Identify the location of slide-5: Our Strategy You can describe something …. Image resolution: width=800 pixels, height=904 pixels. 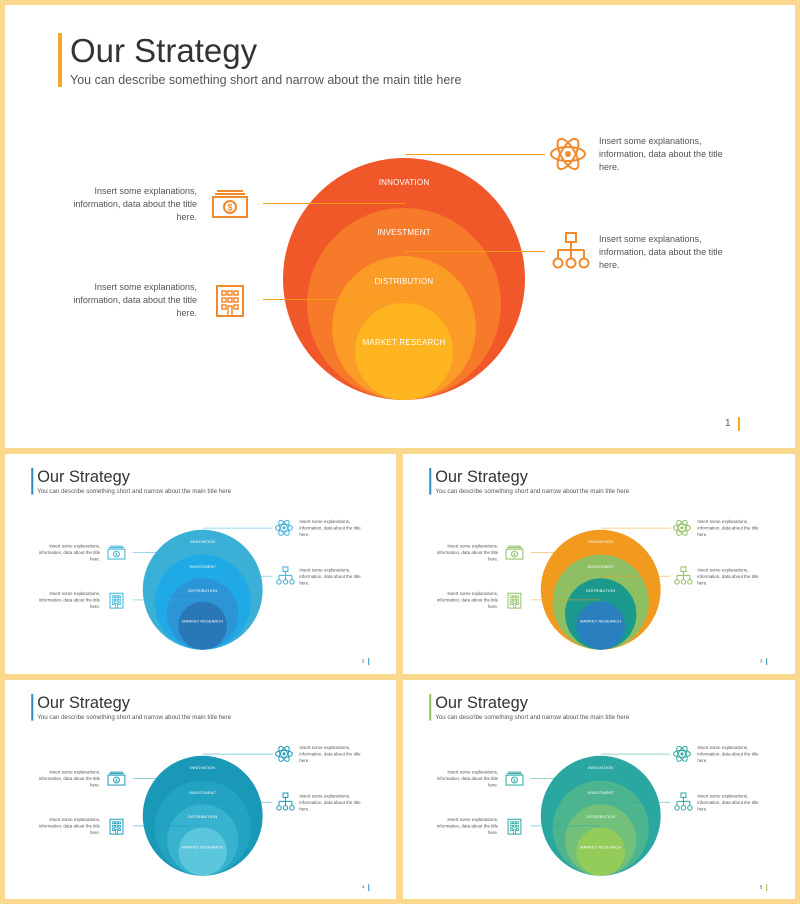
(599, 789).